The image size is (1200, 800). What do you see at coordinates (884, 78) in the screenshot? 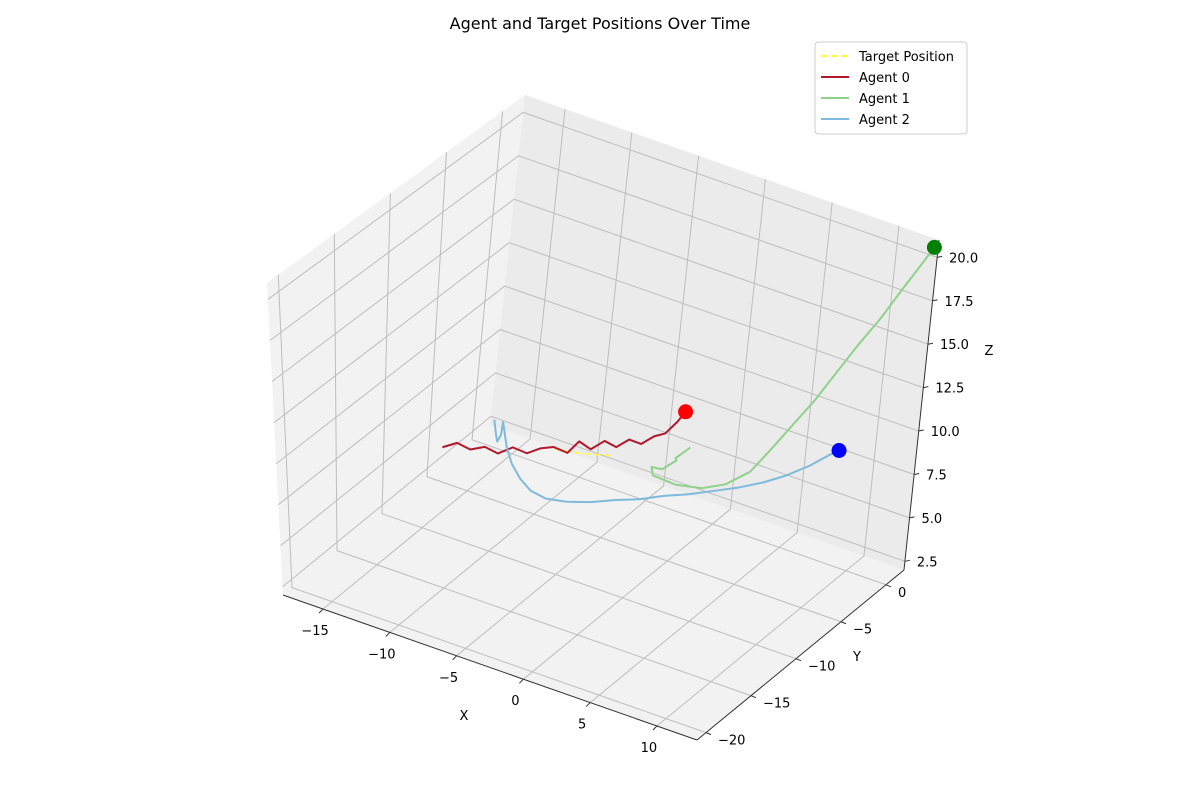
I see `legend-label: Agent 0` at bounding box center [884, 78].